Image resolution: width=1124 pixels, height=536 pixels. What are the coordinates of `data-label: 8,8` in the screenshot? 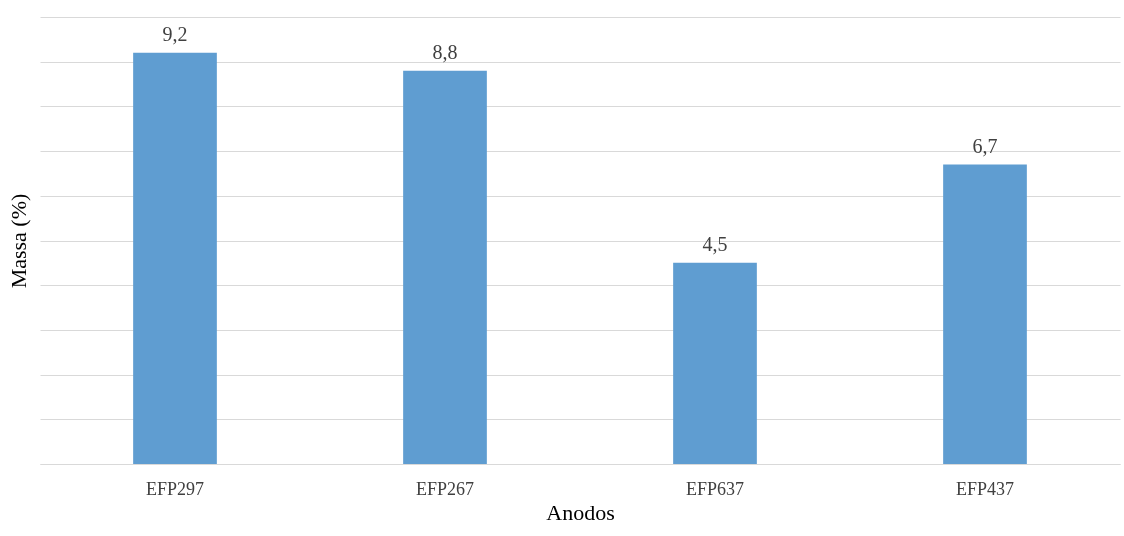 It's located at (445, 51).